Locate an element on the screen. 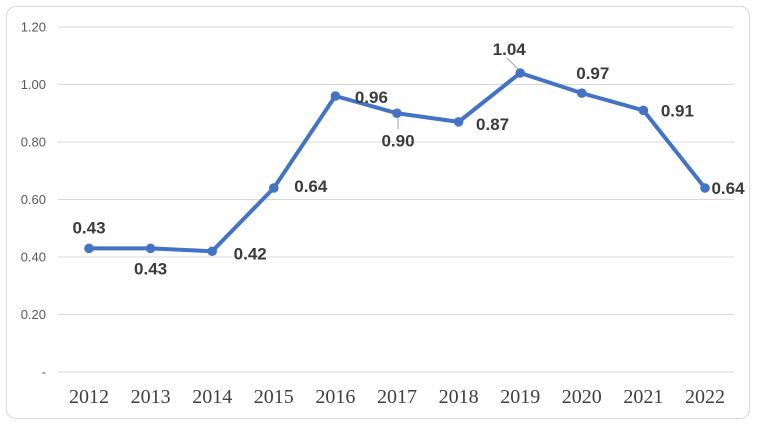 This screenshot has width=757, height=430. data-label: 1.04 is located at coordinates (510, 49).